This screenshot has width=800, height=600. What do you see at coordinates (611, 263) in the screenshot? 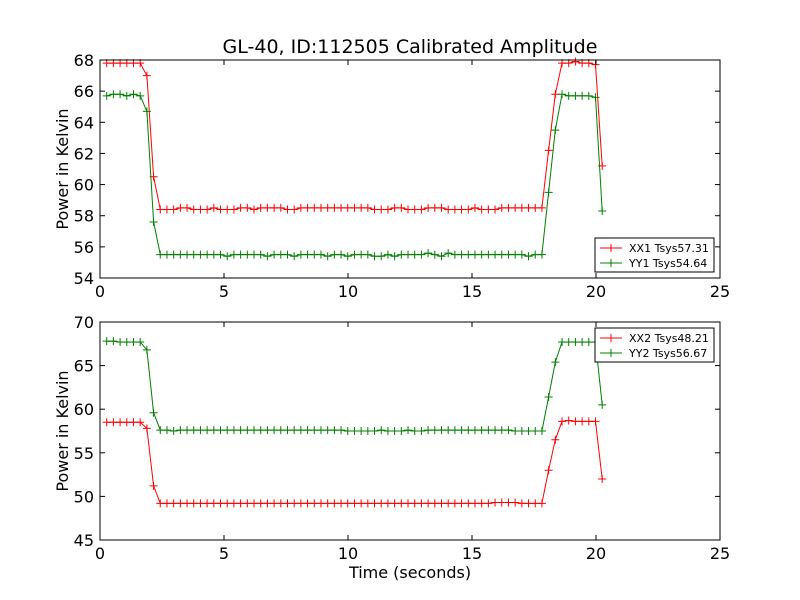
I see `legend-marker` at bounding box center [611, 263].